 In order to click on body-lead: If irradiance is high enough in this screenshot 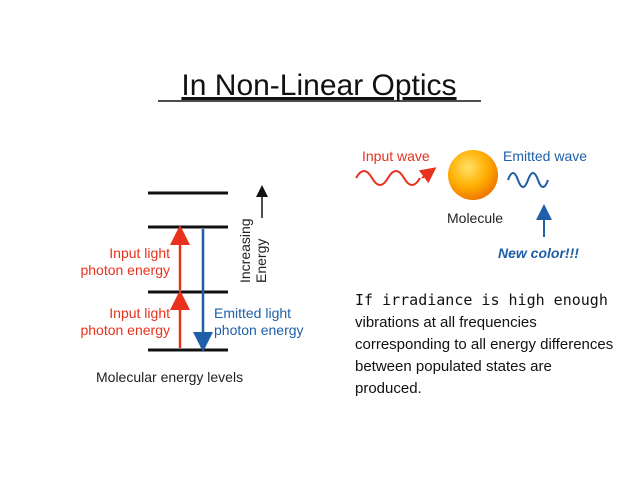, I will do `click(481, 300)`.